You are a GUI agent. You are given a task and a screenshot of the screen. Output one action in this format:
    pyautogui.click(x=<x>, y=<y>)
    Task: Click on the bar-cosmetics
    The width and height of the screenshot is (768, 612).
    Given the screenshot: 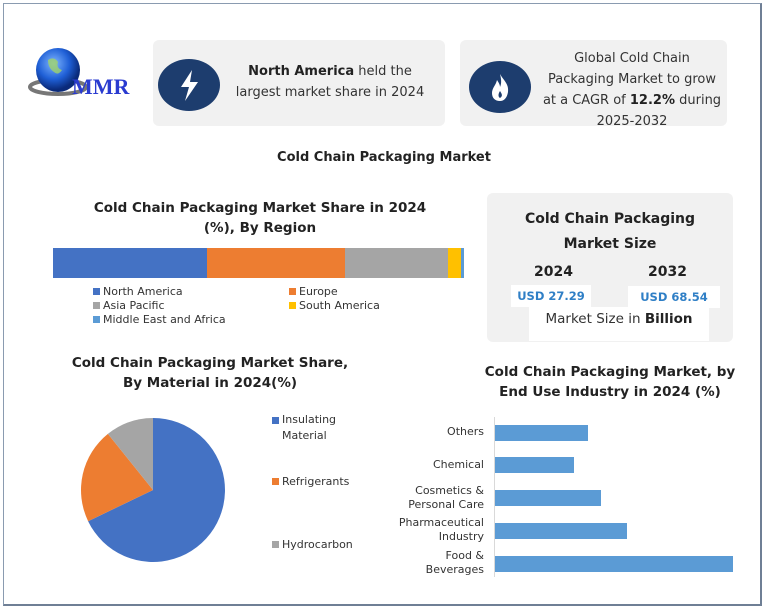 What is the action you would take?
    pyautogui.click(x=548, y=498)
    